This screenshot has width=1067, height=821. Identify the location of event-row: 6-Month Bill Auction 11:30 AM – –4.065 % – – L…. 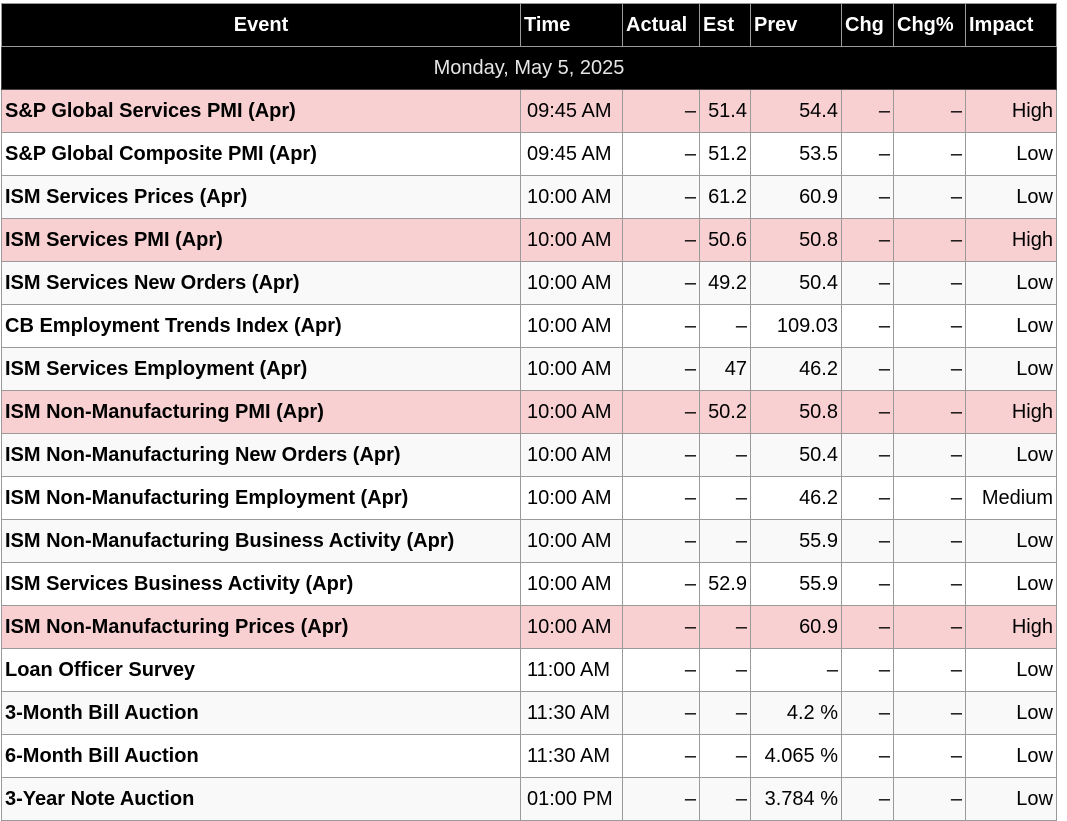
(529, 756).